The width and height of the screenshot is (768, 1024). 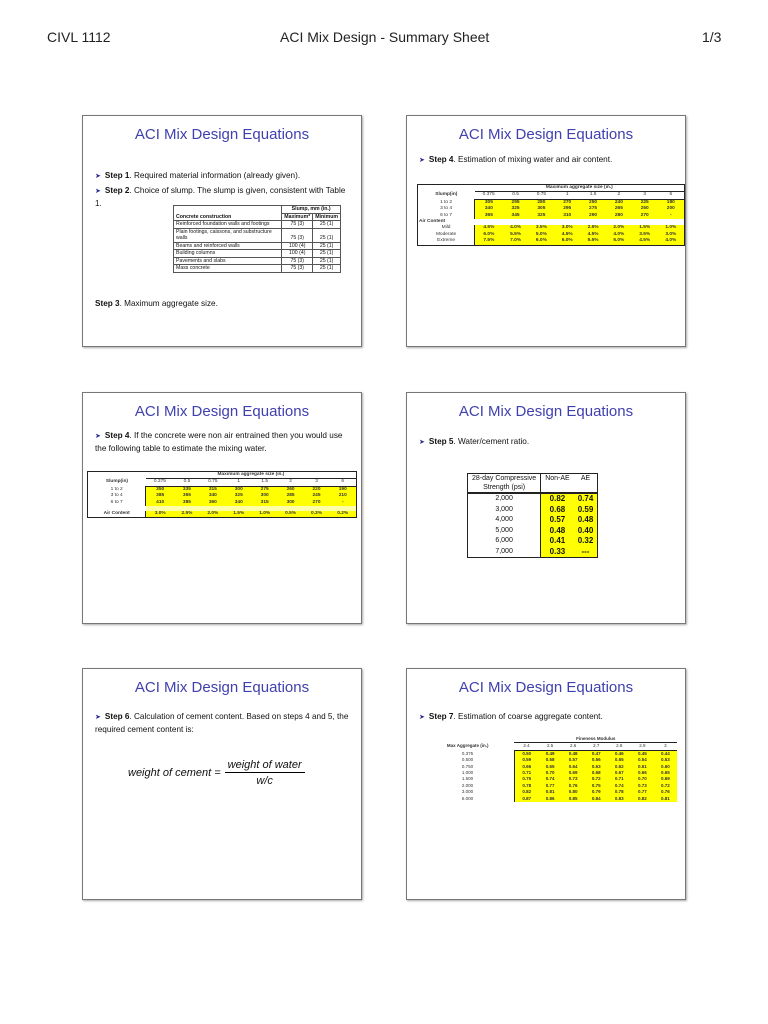 I want to click on table-cell: 0.56, so click(x=596, y=760).